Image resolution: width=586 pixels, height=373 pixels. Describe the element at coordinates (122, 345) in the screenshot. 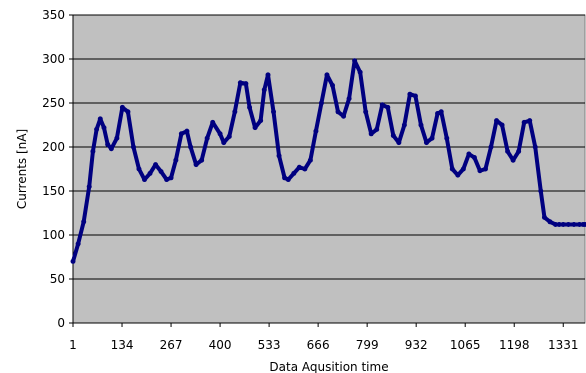

I see `x-tick-label: 134` at that location.